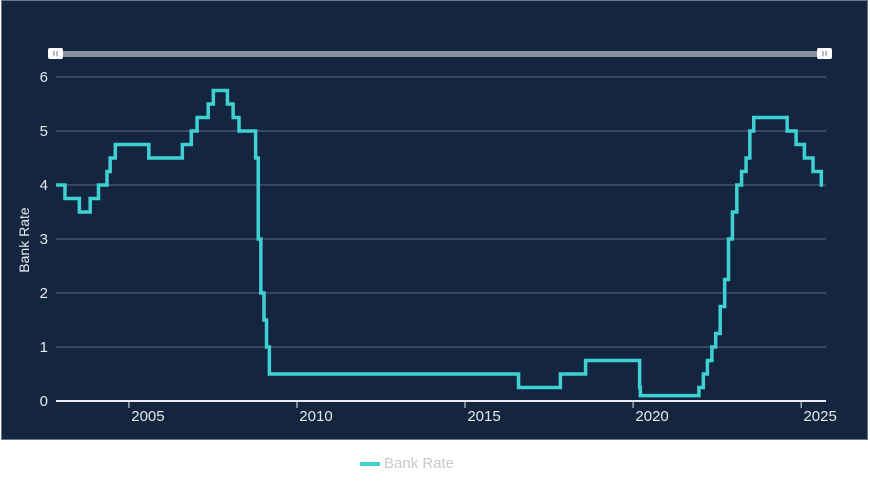  Describe the element at coordinates (419, 463) in the screenshot. I see `legend-label: Bank Rate` at that location.